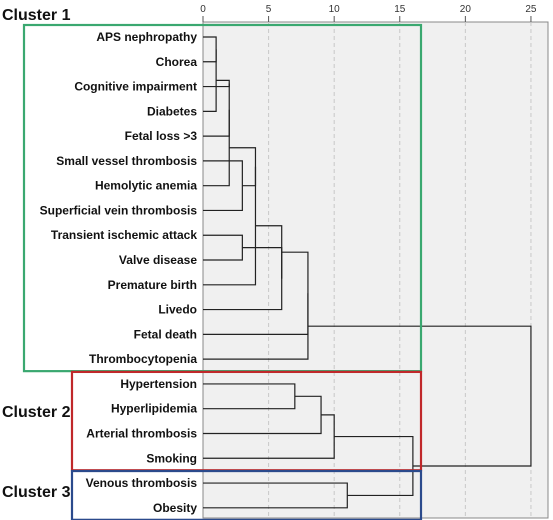 This screenshot has width=553, height=520. What do you see at coordinates (143, 359) in the screenshot?
I see `leaf-label: Thrombocytopenia` at bounding box center [143, 359].